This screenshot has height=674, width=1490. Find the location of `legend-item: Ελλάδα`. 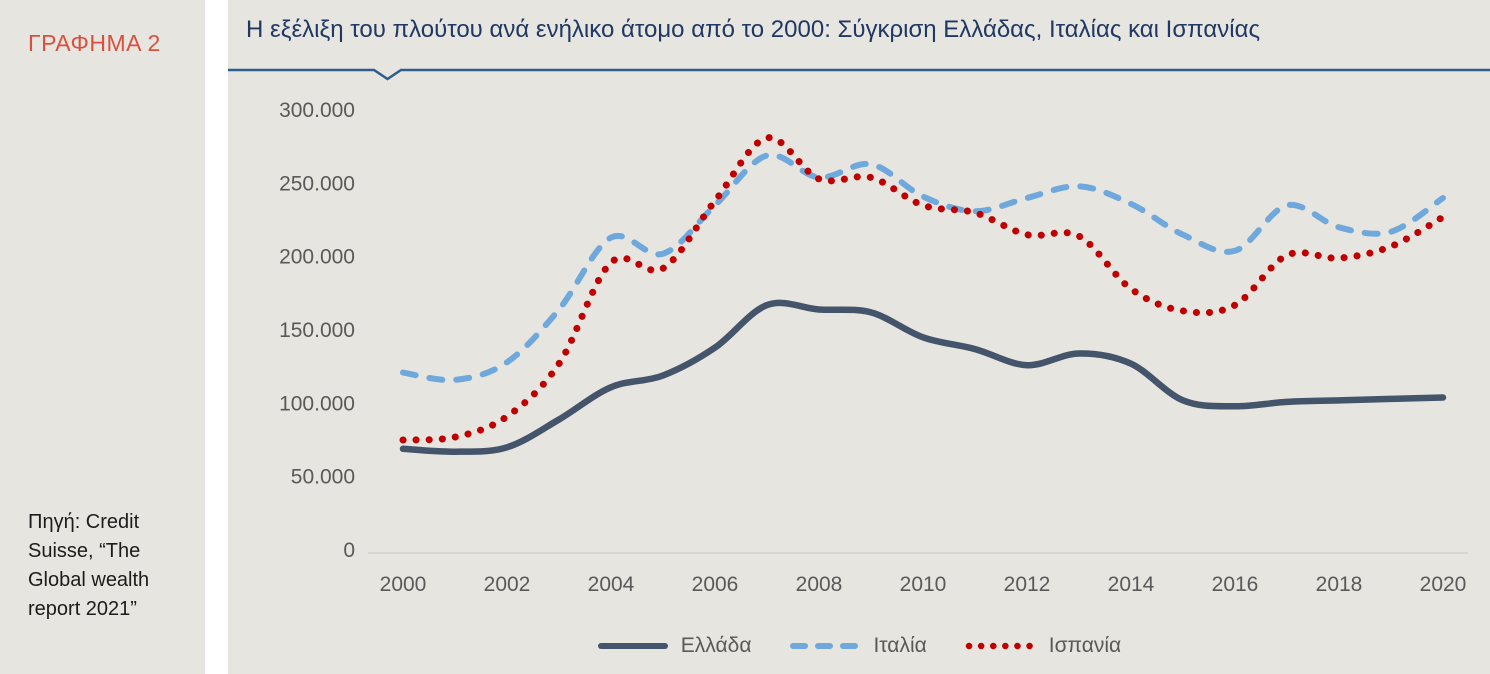

legend-item: Ελλάδα is located at coordinates (674, 646).